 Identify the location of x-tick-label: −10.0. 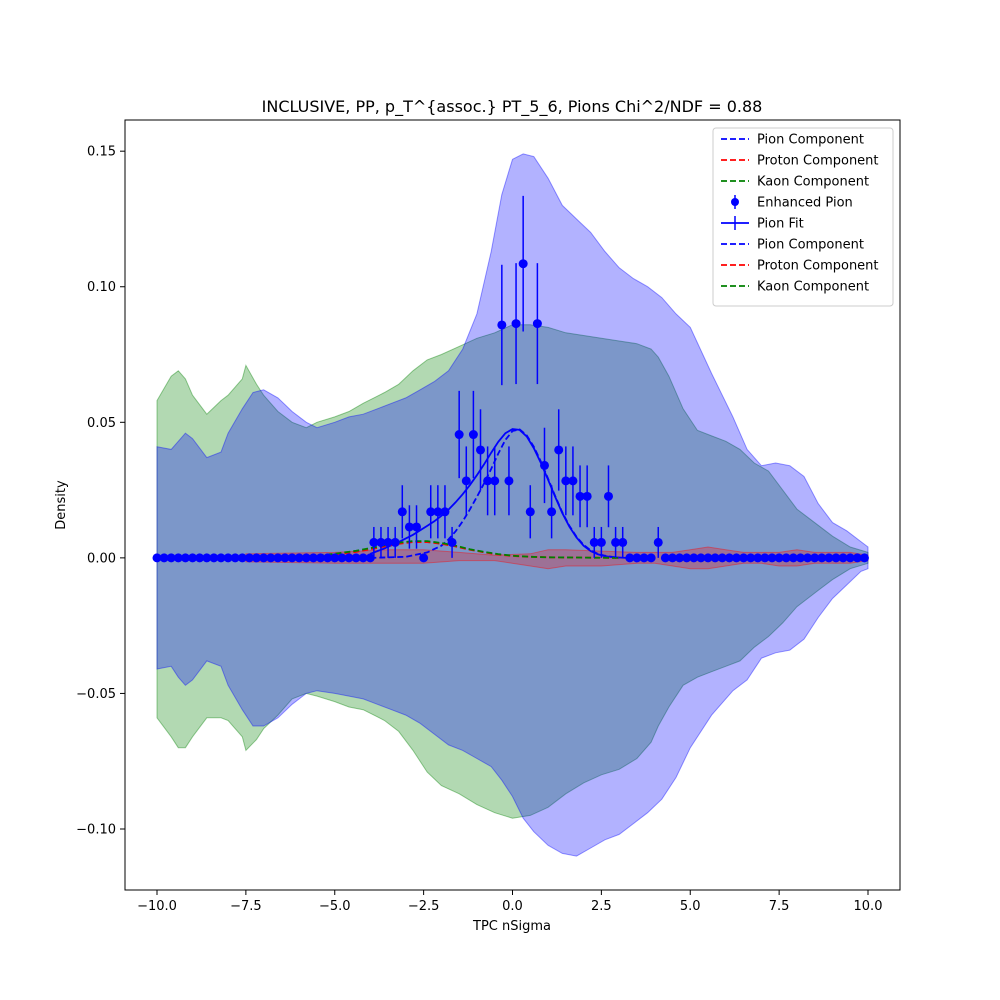
(157, 906).